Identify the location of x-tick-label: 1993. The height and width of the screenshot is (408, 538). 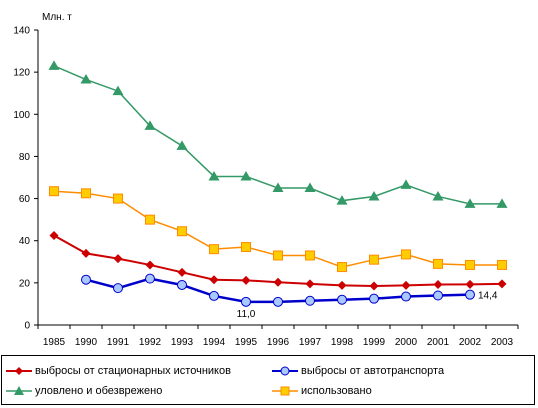
(182, 342).